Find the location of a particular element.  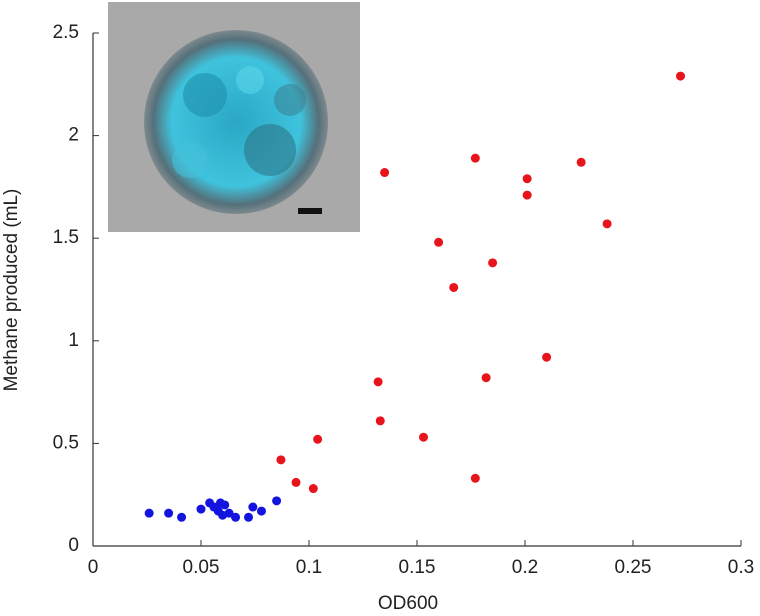

y-tick-label: 0 is located at coordinates (73, 545).